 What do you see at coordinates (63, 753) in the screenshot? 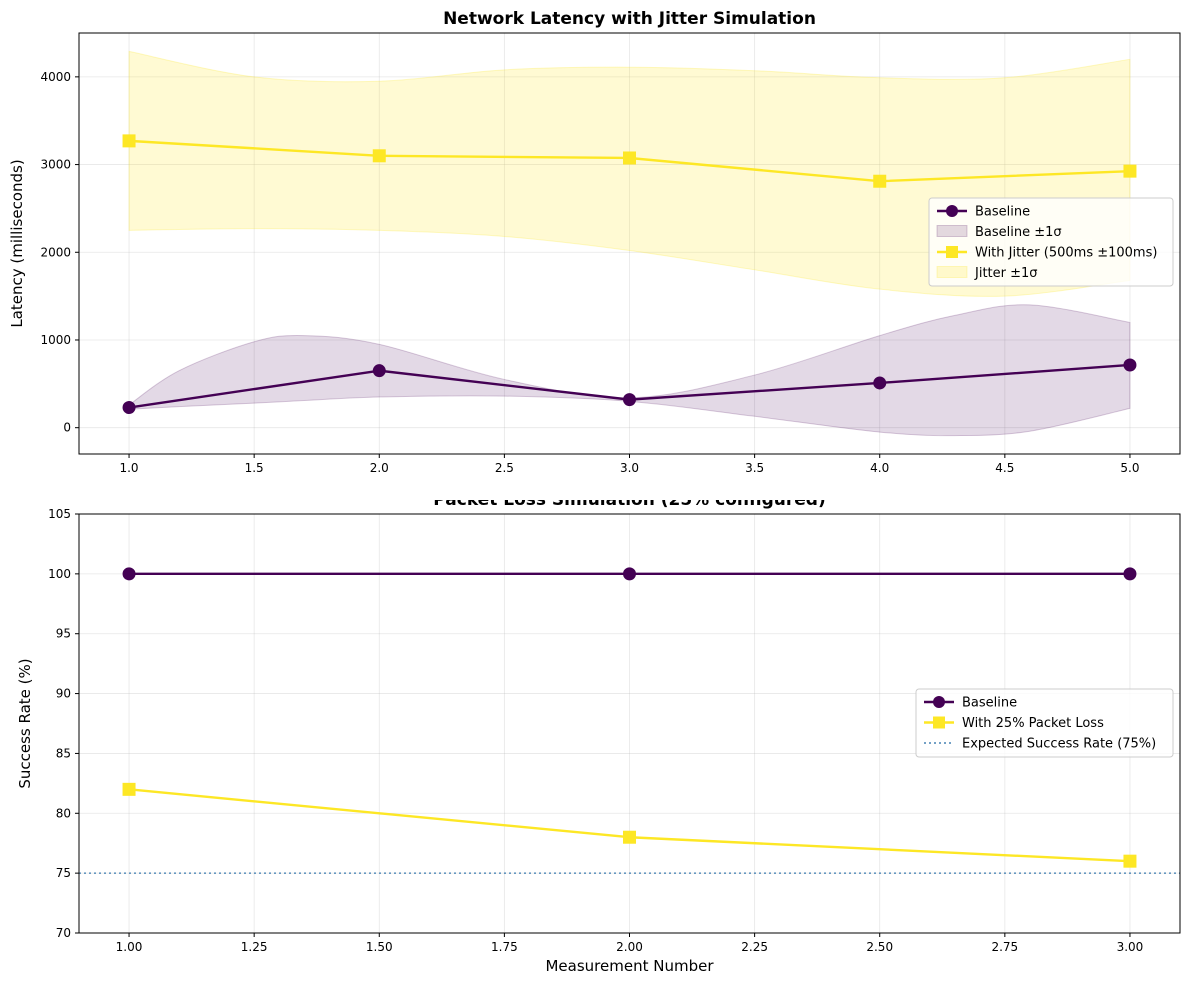
I see `y-tick-label: 85` at bounding box center [63, 753].